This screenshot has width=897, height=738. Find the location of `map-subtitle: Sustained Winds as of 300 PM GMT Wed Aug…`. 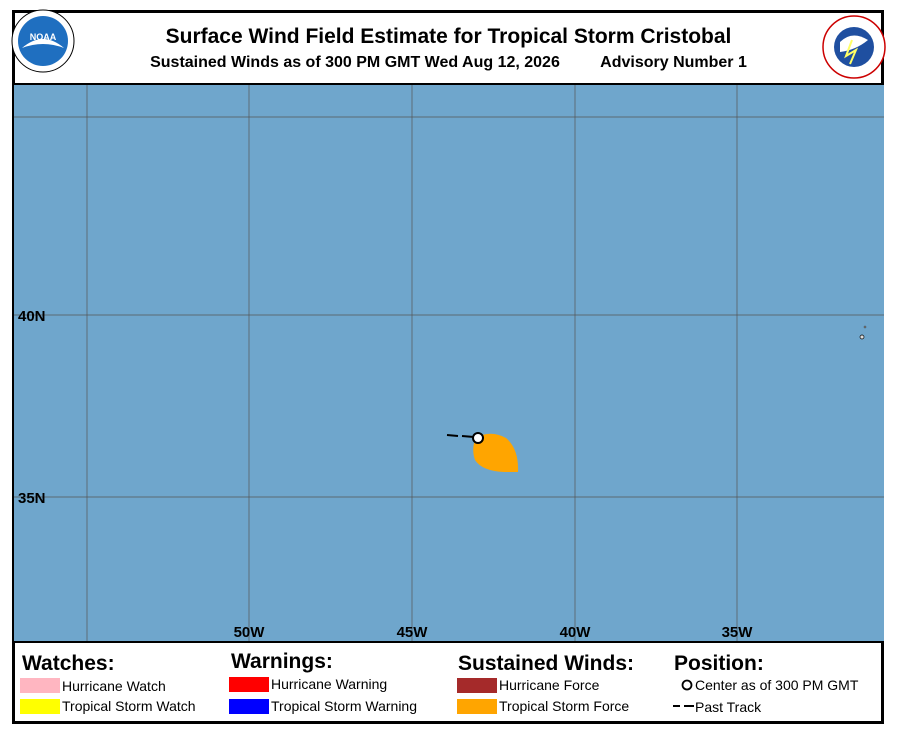

map-subtitle: Sustained Winds as of 300 PM GMT Wed Aug… is located at coordinates (448, 63).